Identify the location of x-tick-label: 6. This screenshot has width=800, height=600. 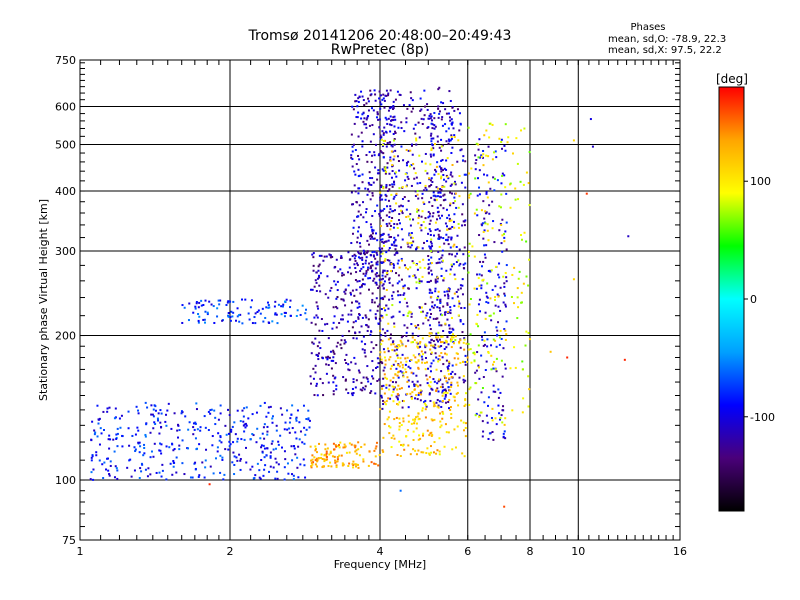
(467, 551).